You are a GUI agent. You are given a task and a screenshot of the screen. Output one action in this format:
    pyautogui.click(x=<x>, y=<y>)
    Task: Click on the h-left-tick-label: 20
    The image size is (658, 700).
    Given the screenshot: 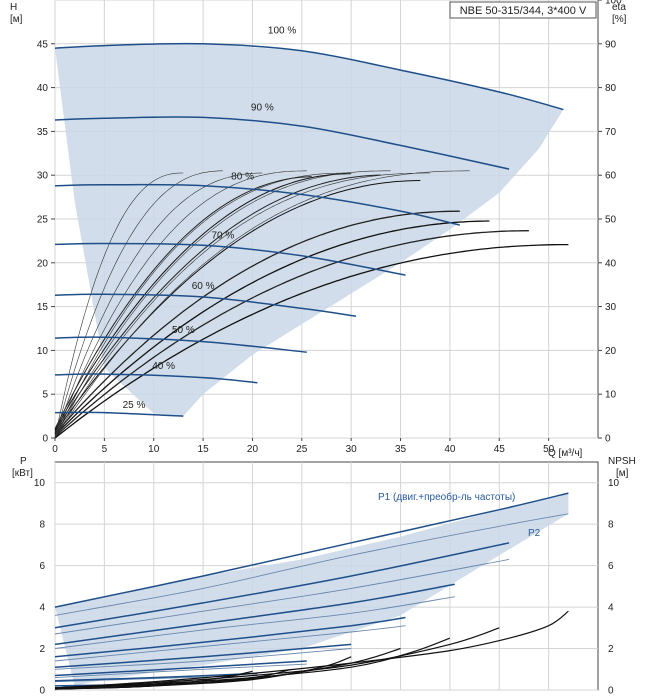 What is the action you would take?
    pyautogui.click(x=43, y=263)
    